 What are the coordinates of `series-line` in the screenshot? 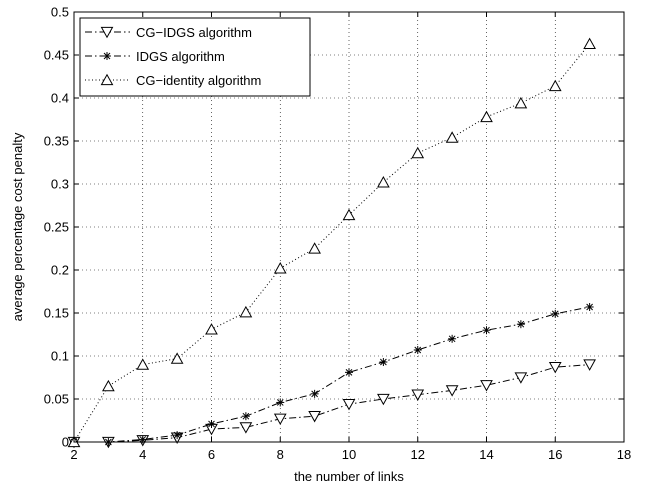 It's located at (332, 403).